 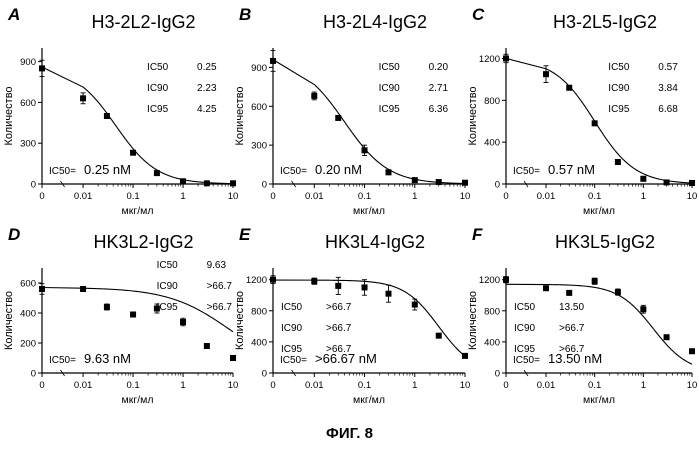 I want to click on ic50-value: 13.50 nM, so click(x=575, y=358).